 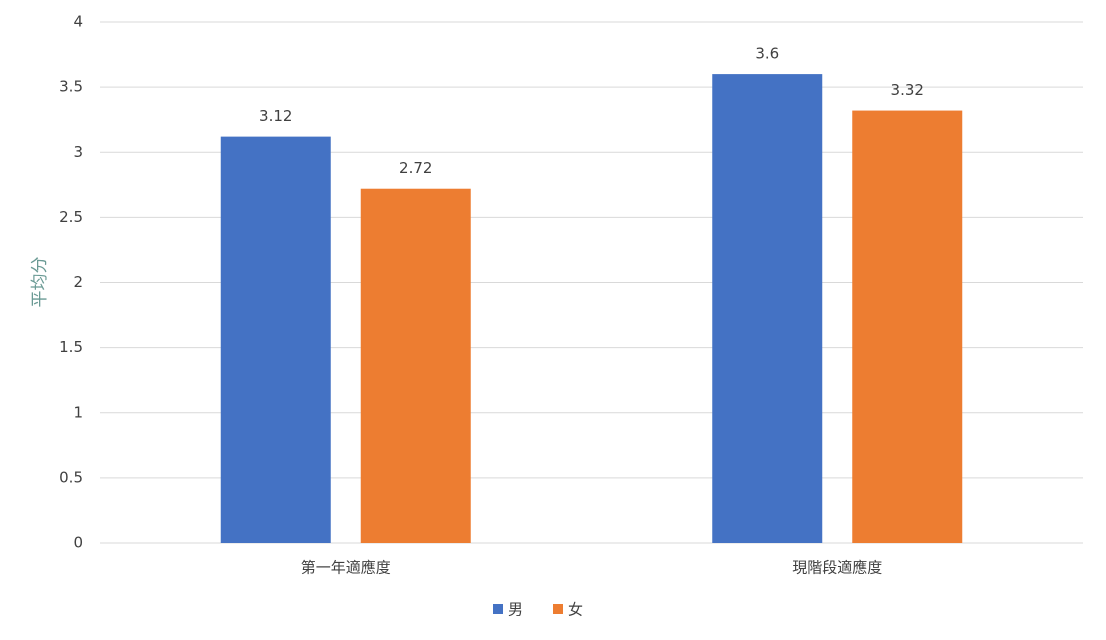 I want to click on x-tick-label: 現階段適應度, so click(x=837, y=568).